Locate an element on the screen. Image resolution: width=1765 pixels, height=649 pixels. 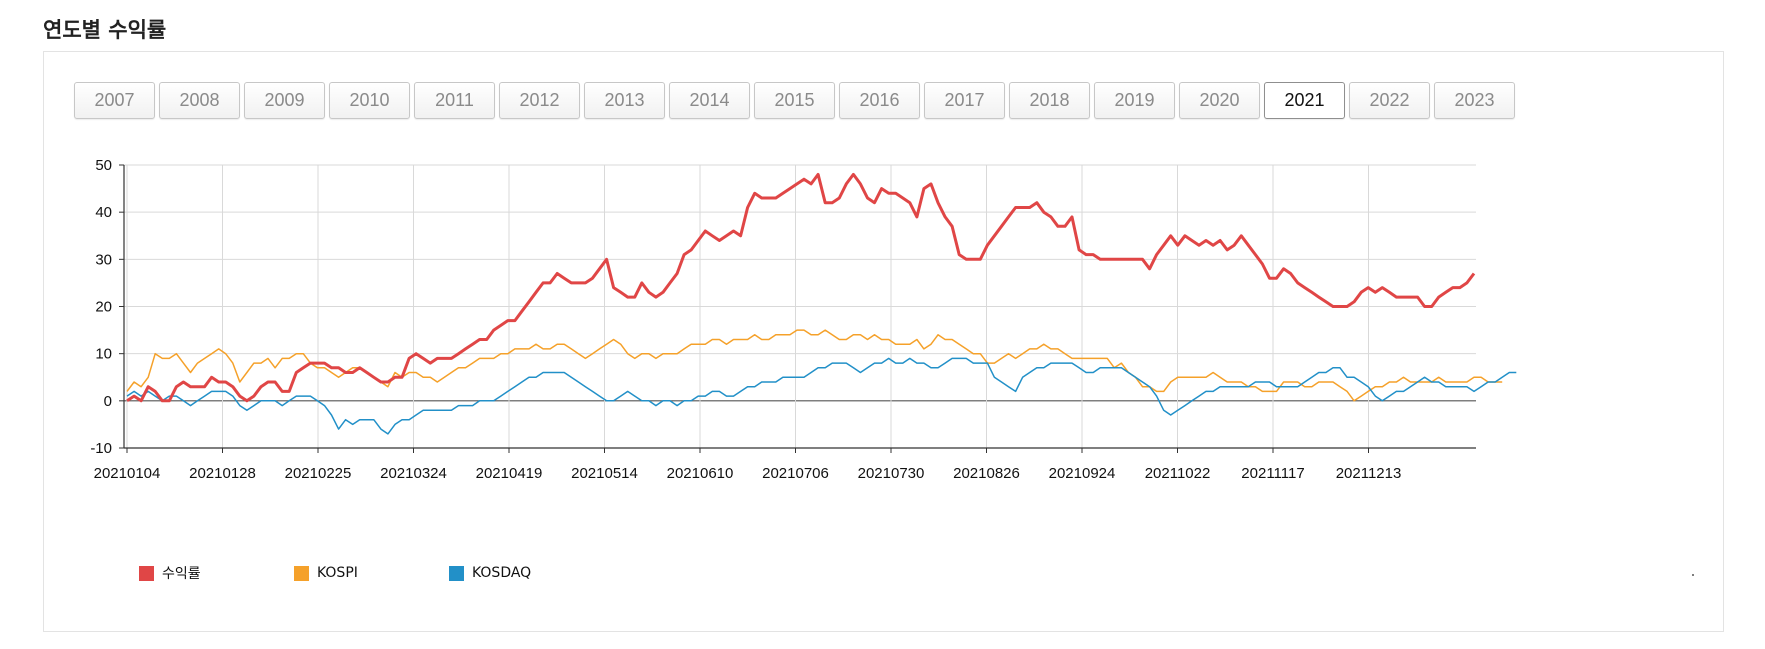
year-tab-2020: 2020 is located at coordinates (1219, 100).